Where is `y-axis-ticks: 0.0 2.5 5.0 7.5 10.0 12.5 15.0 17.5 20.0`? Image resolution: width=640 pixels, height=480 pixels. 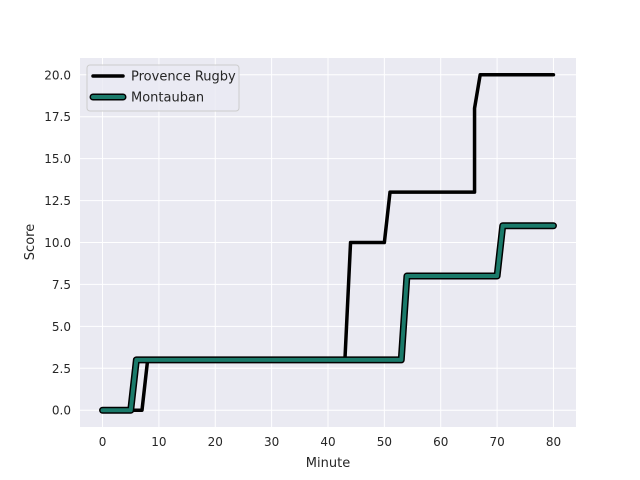 y-axis-ticks: 0.0 2.5 5.0 7.5 10.0 12.5 15.0 17.5 20.0 is located at coordinates (57, 242).